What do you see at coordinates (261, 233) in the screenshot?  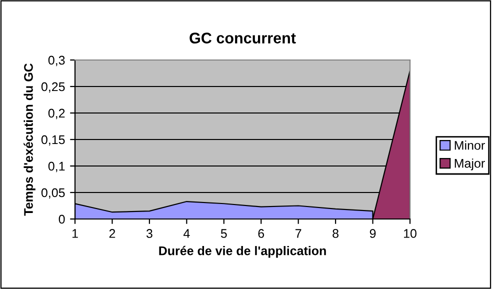 I see `x-tick-label: 6` at bounding box center [261, 233].